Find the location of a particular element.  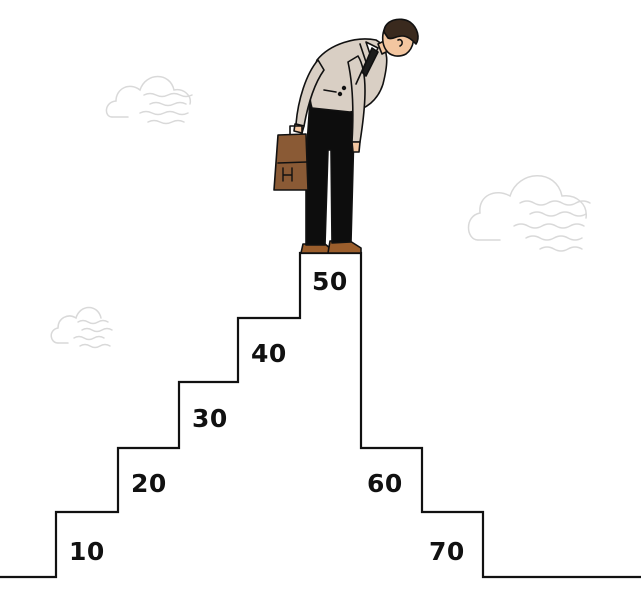

businessman-figure is located at coordinates (346, 136).